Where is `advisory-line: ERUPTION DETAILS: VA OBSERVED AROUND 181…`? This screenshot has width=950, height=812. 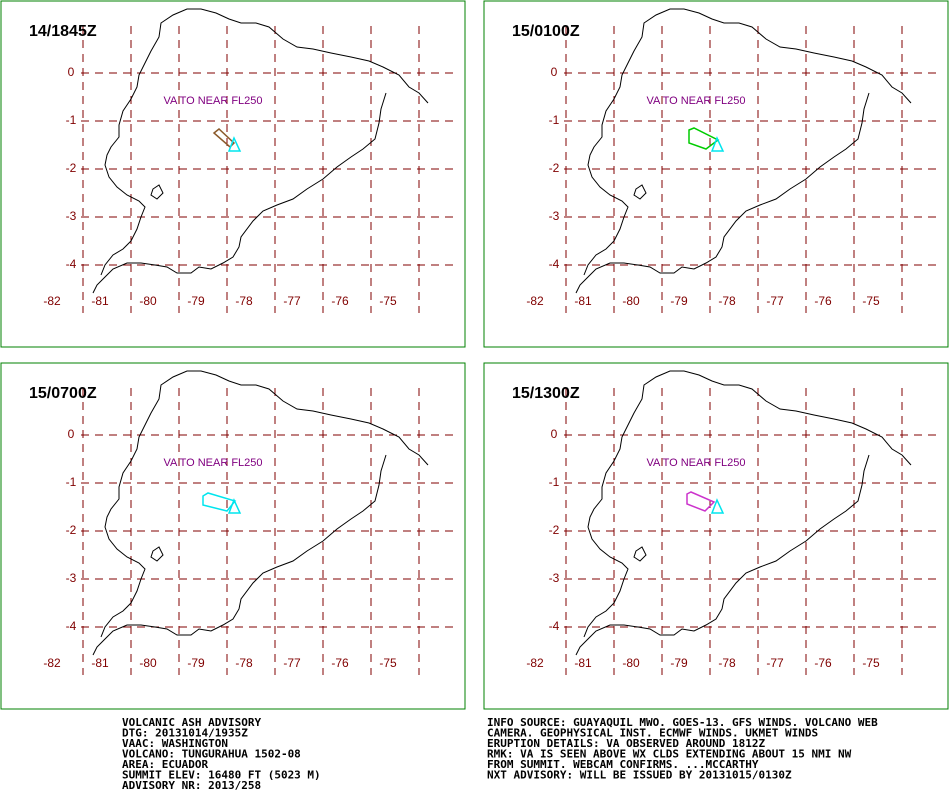 advisory-line: ERUPTION DETAILS: VA OBSERVED AROUND 181… is located at coordinates (626, 743).